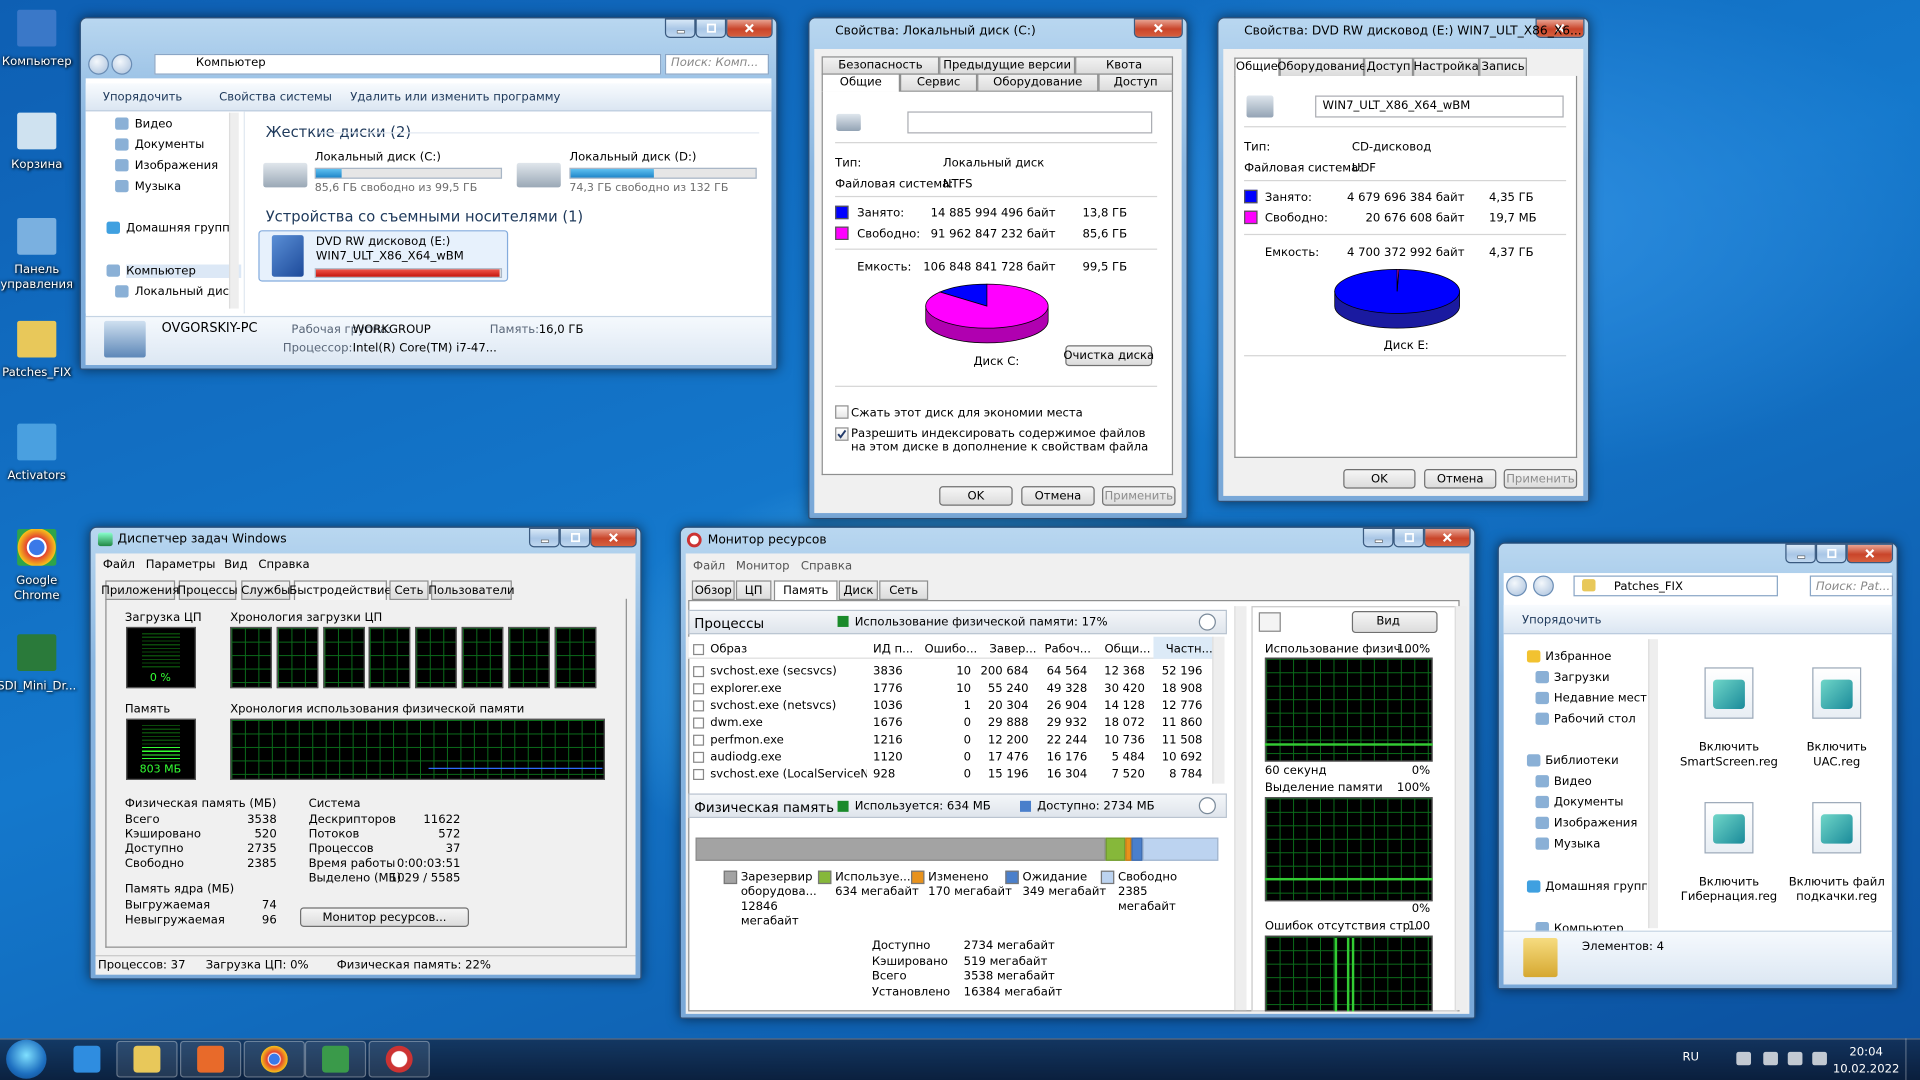  Describe the element at coordinates (762, 566) in the screenshot. I see `menu-item: Монитор` at that location.